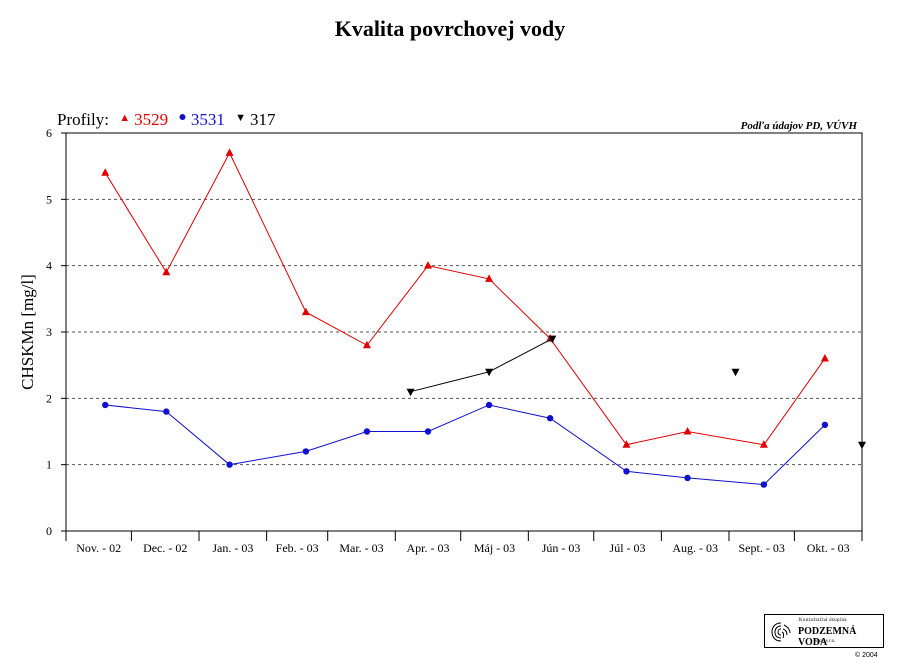 Image resolution: width=900 pixels, height=672 pixels. Describe the element at coordinates (98, 548) in the screenshot. I see `x-tick-label-0: Nov. - 02` at that location.